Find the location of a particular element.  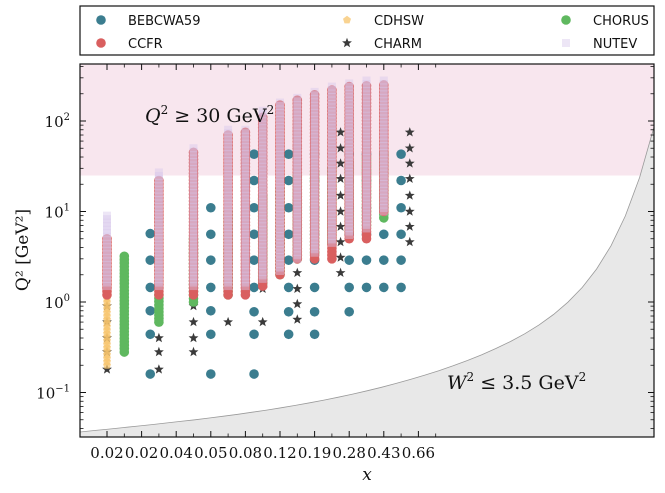

x-axis-title: x is located at coordinates (367, 475).